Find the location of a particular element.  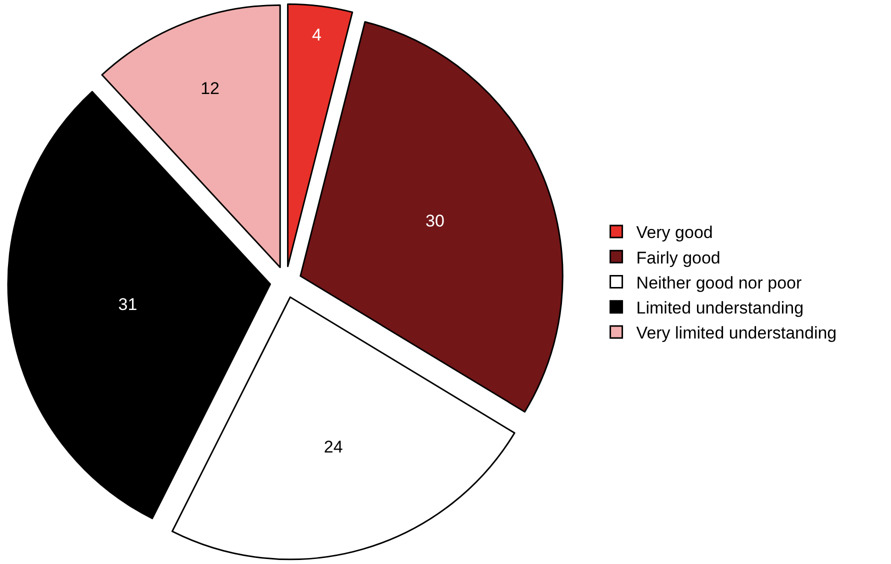

legend-label: Very limited understanding is located at coordinates (736, 333).